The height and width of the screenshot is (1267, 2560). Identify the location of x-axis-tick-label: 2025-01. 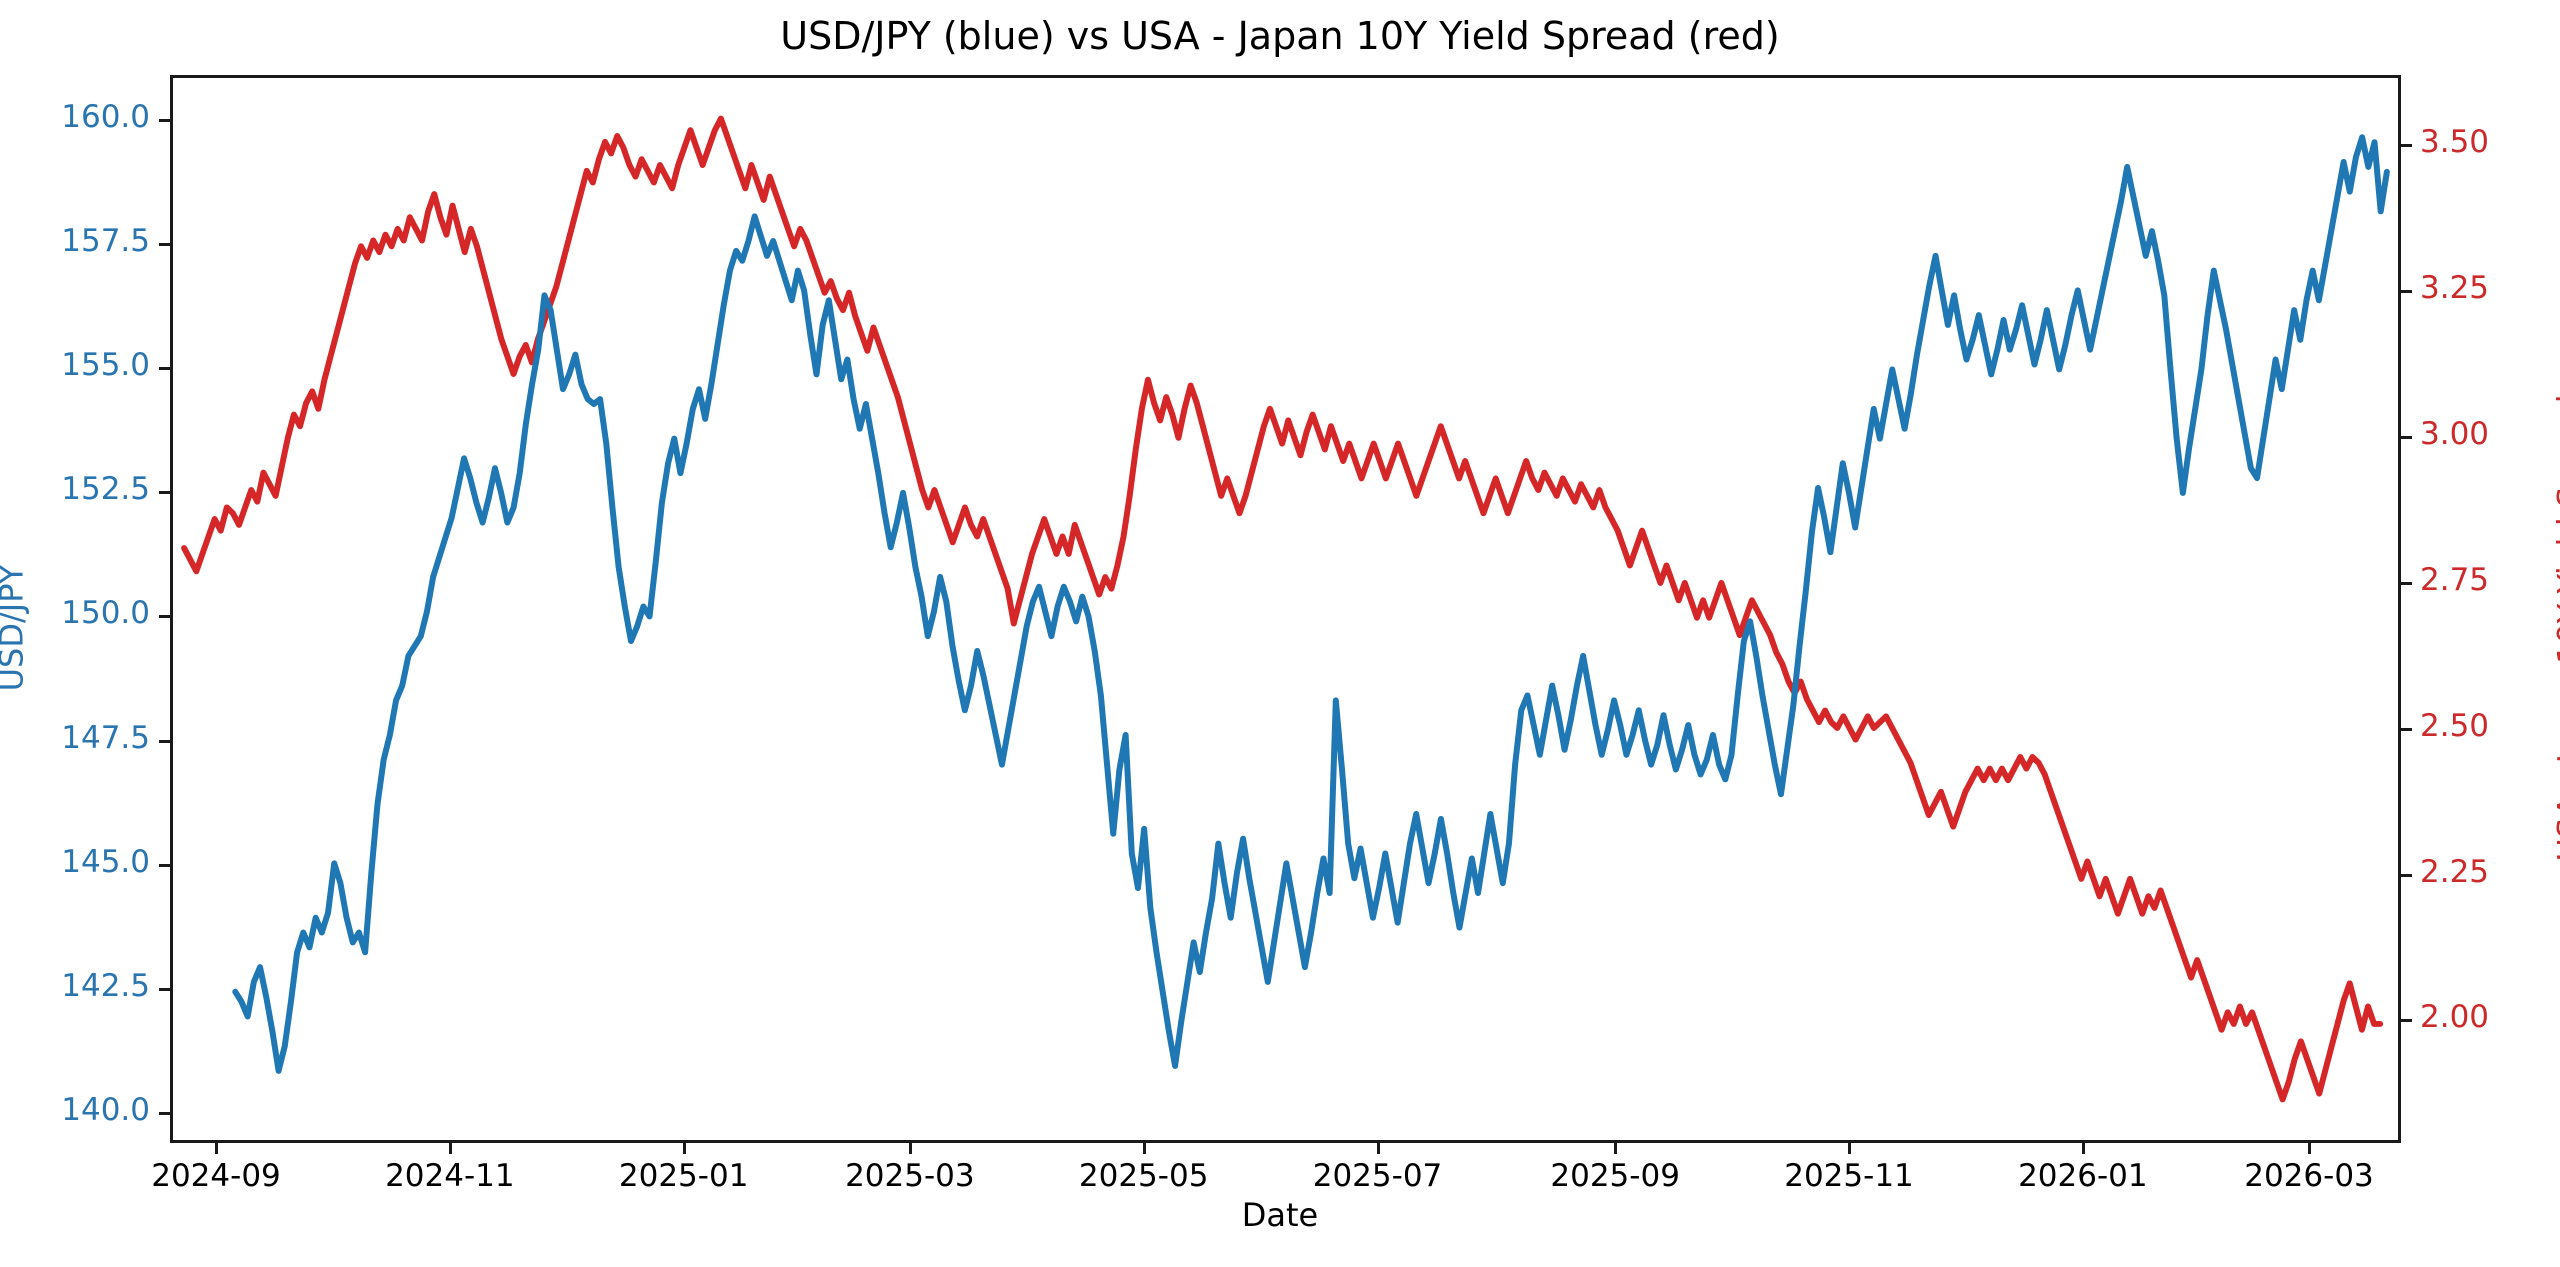
(683, 1176).